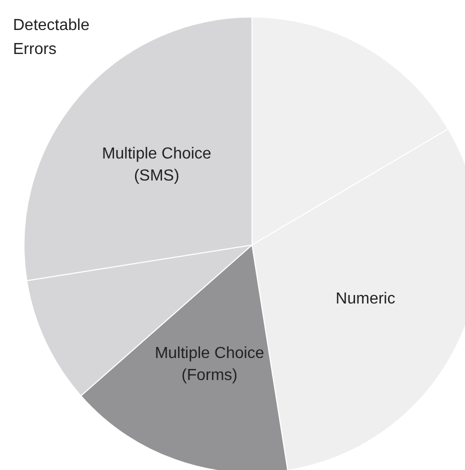  Describe the element at coordinates (51, 37) in the screenshot. I see `text: Detectable Errors` at that location.